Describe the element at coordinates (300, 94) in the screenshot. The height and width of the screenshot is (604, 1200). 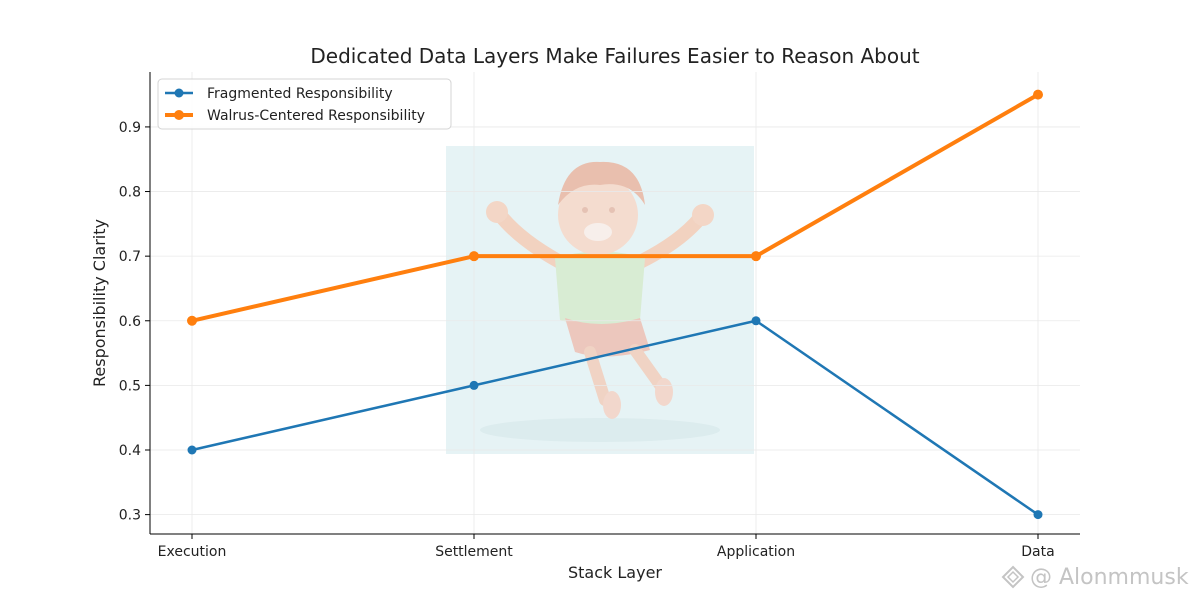
I see `legend-label: Fragmented Responsibility` at that location.